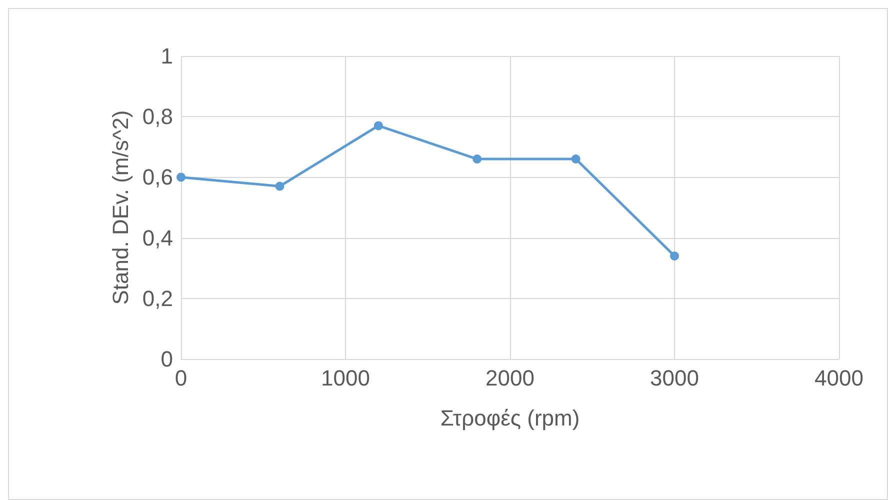  Describe the element at coordinates (345, 378) in the screenshot. I see `x-tick-label: 1000` at that location.